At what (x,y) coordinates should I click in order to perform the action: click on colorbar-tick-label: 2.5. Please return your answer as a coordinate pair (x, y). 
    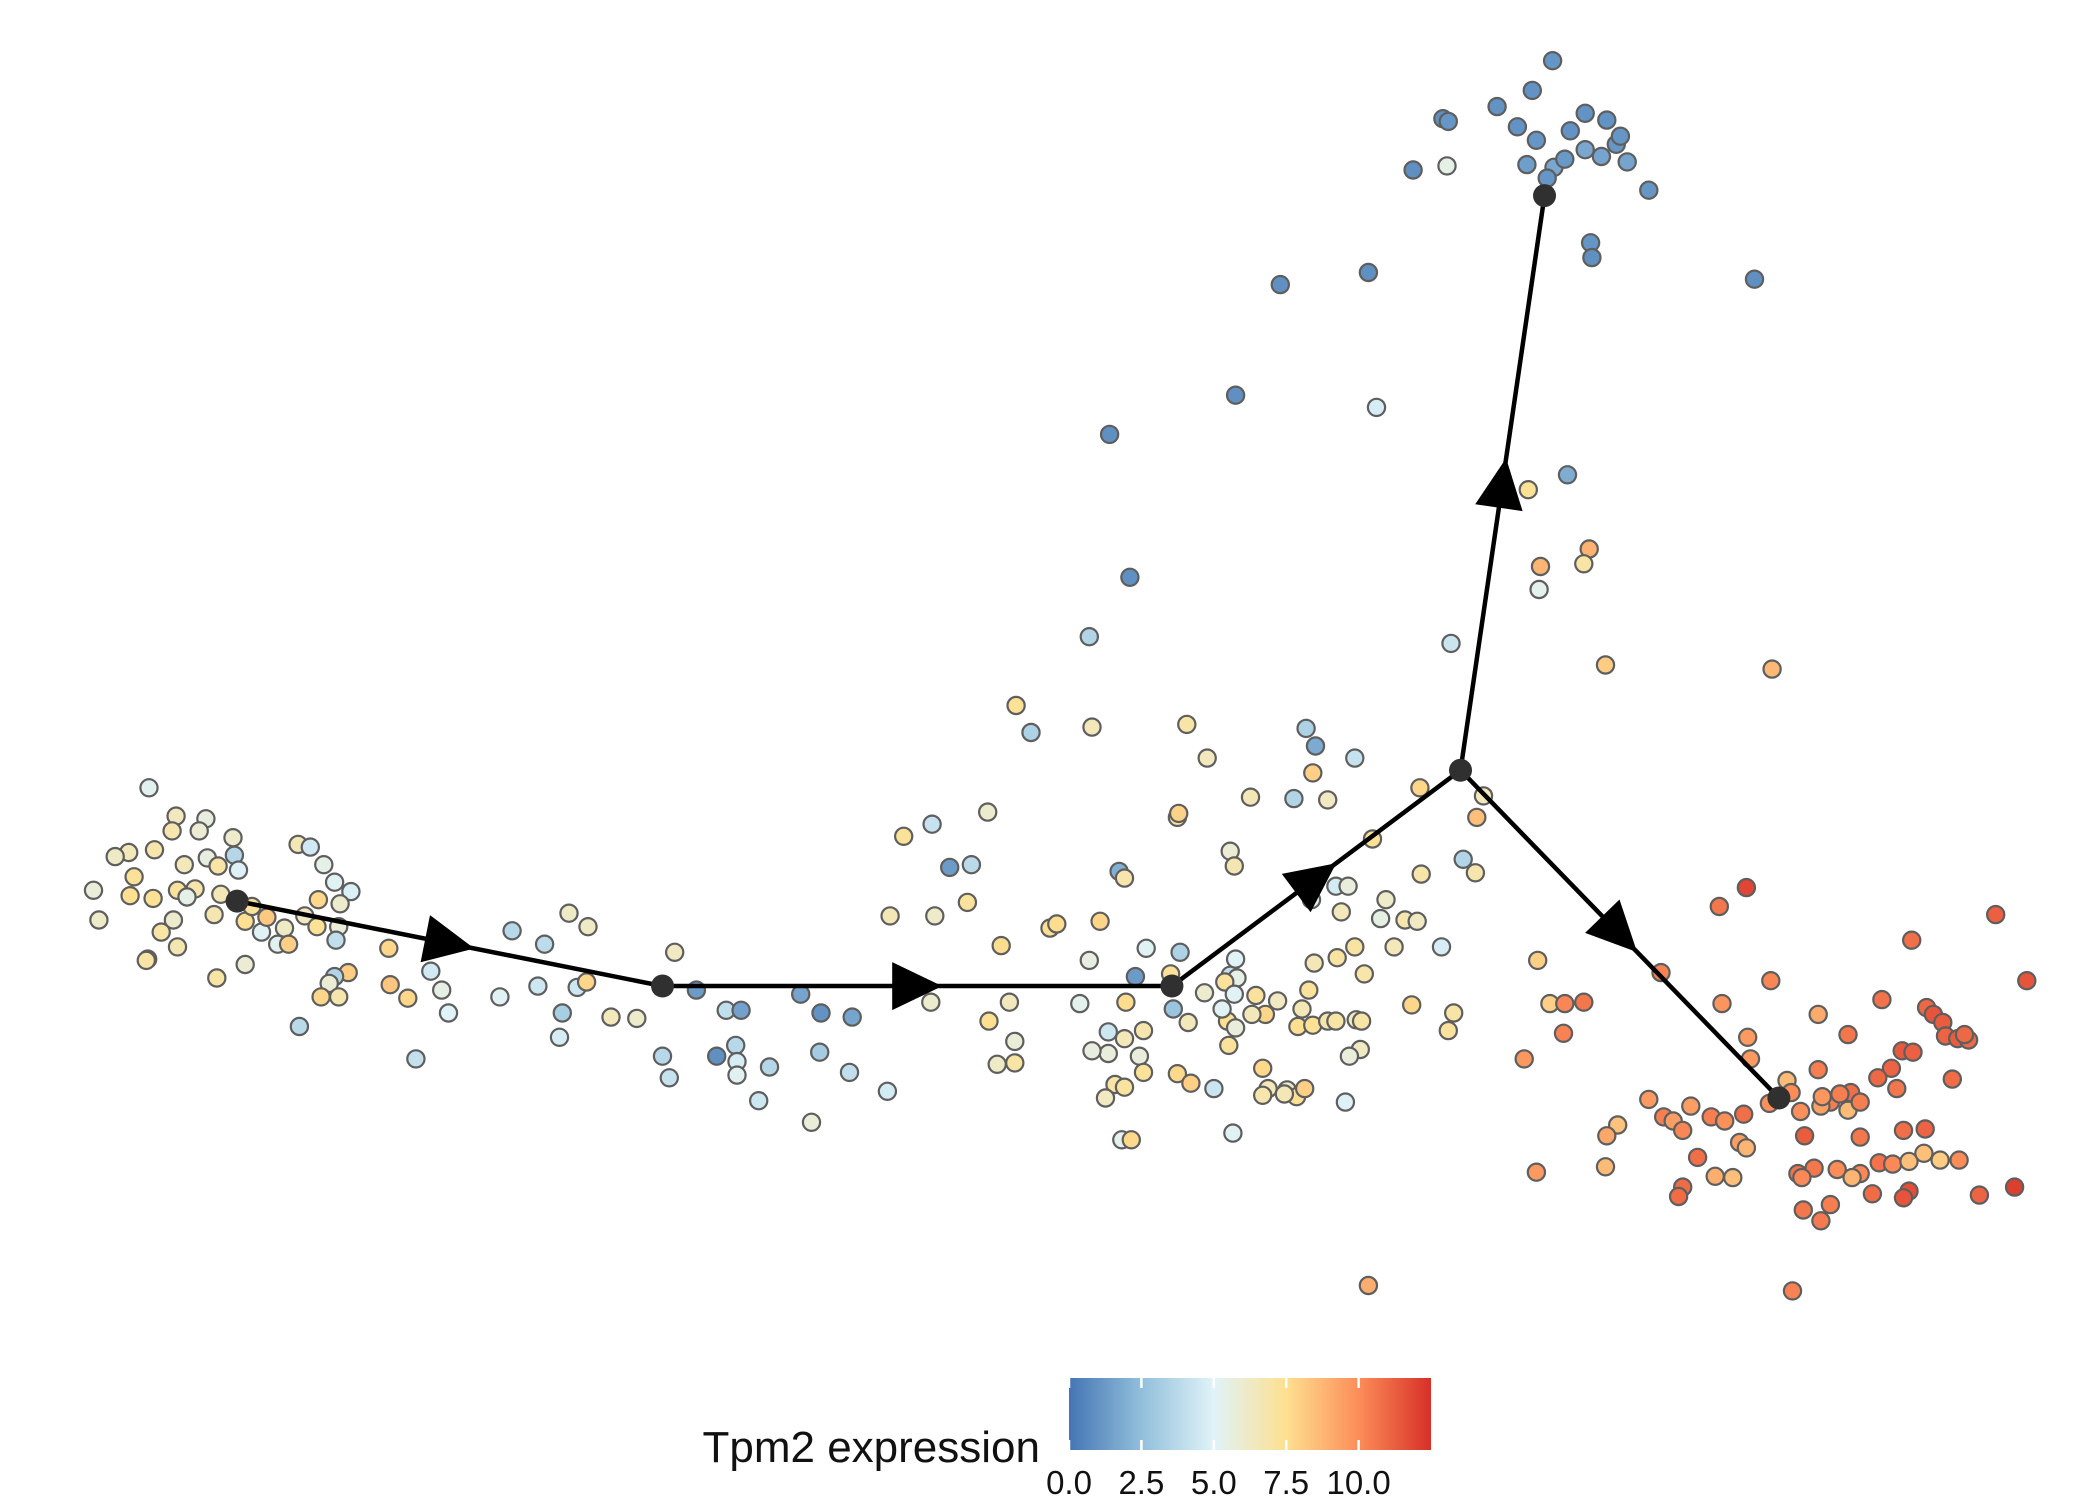
    Looking at the image, I should click on (1141, 1482).